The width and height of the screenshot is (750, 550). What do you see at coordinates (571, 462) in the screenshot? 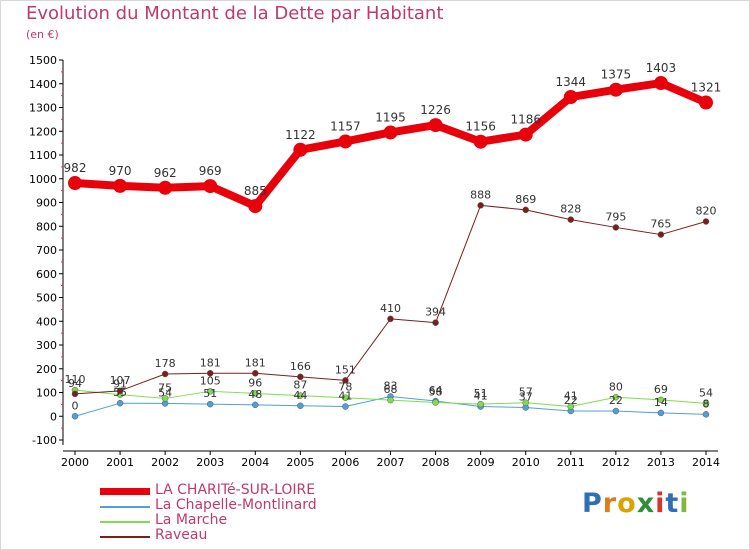
I see `x-tick-label: 2011` at bounding box center [571, 462].